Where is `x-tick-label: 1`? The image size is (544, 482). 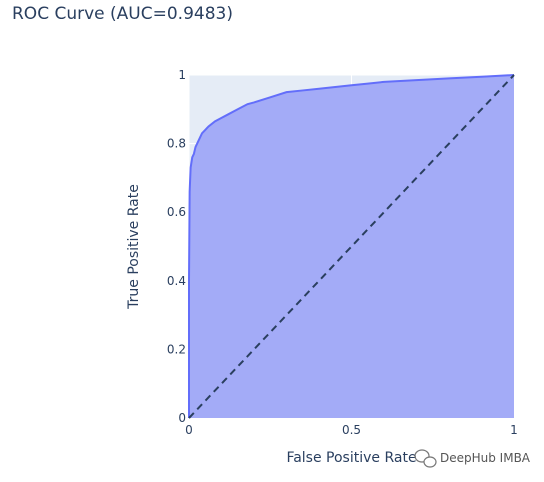 x-tick-label: 1 is located at coordinates (514, 430).